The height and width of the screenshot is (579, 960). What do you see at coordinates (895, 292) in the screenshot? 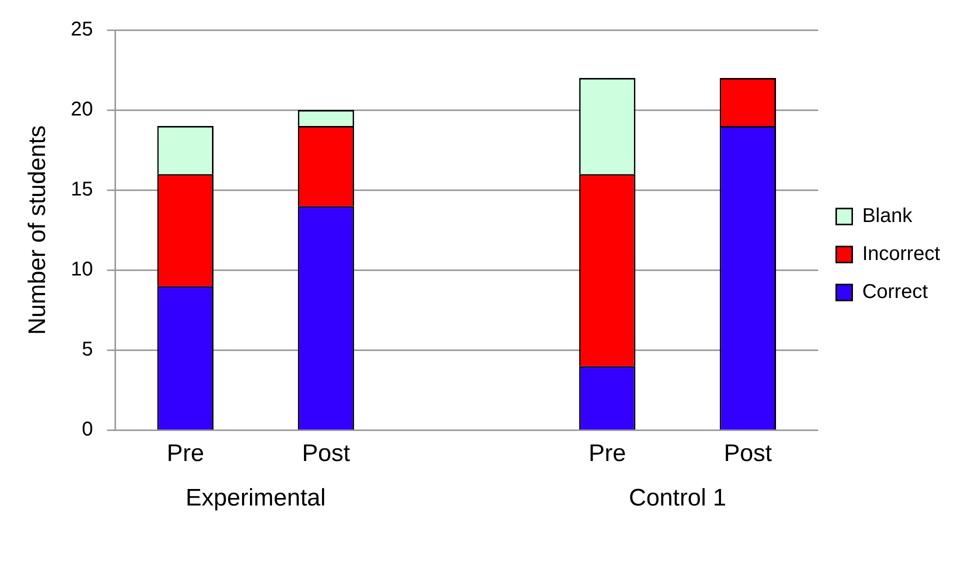
I see `legend-label: Correct` at bounding box center [895, 292].